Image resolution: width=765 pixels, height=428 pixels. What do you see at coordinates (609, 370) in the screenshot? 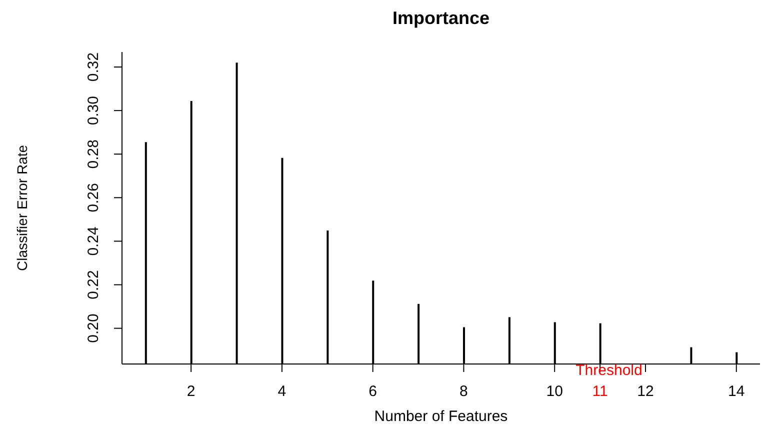
I see `annotation: Threshold` at bounding box center [609, 370].